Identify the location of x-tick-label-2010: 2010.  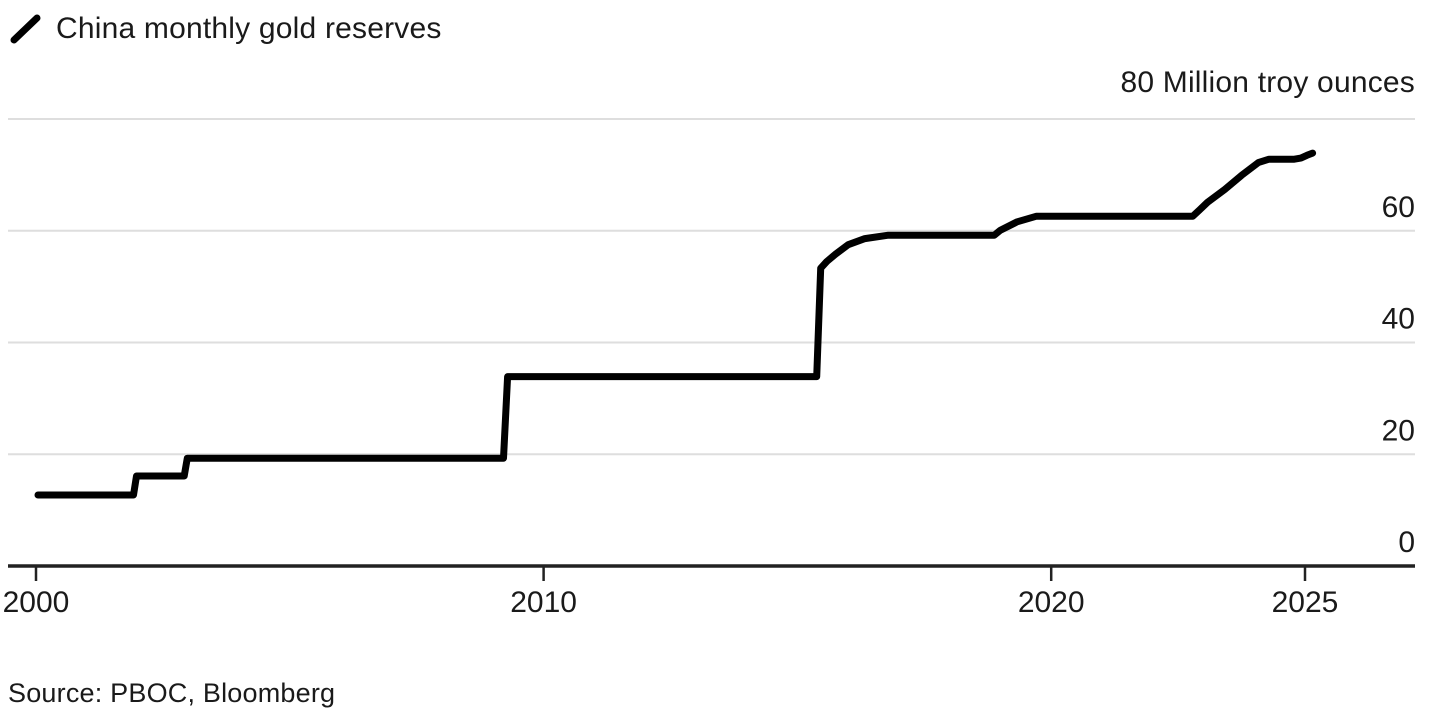
(543, 602).